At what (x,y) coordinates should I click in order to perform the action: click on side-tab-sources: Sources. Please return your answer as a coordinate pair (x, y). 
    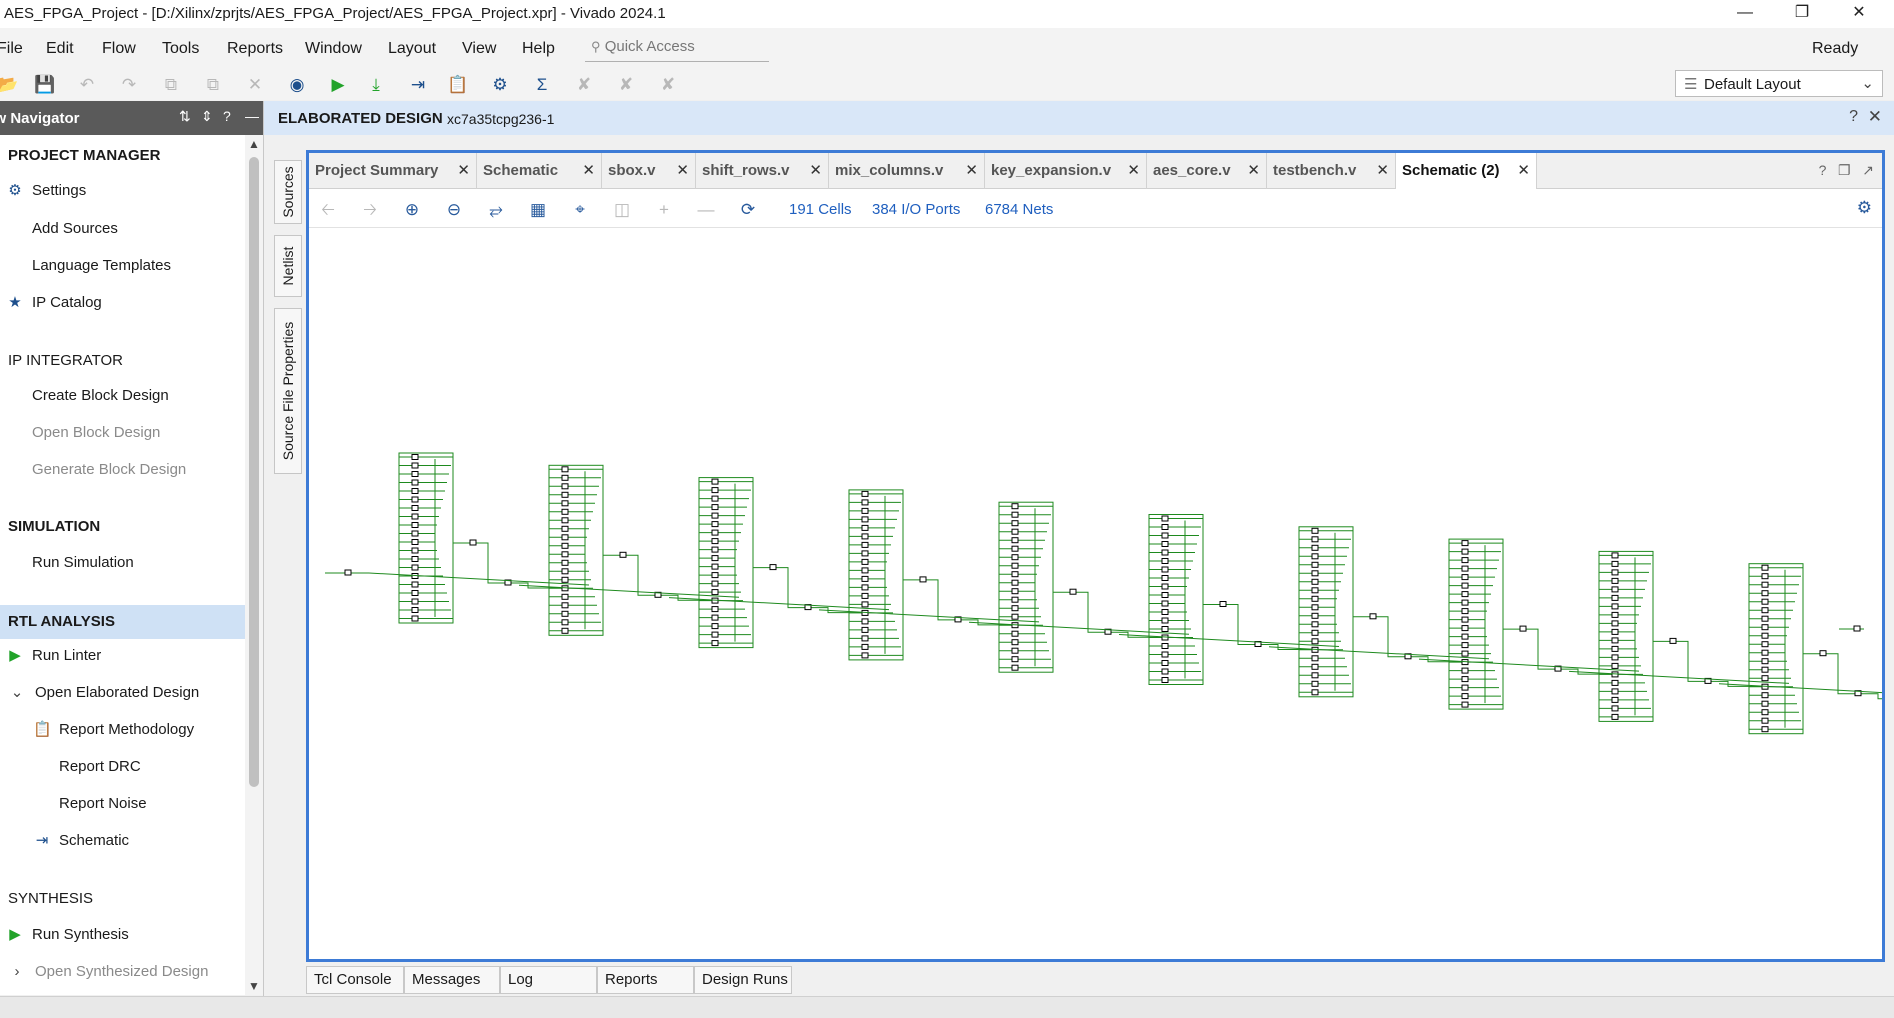
    Looking at the image, I should click on (288, 192).